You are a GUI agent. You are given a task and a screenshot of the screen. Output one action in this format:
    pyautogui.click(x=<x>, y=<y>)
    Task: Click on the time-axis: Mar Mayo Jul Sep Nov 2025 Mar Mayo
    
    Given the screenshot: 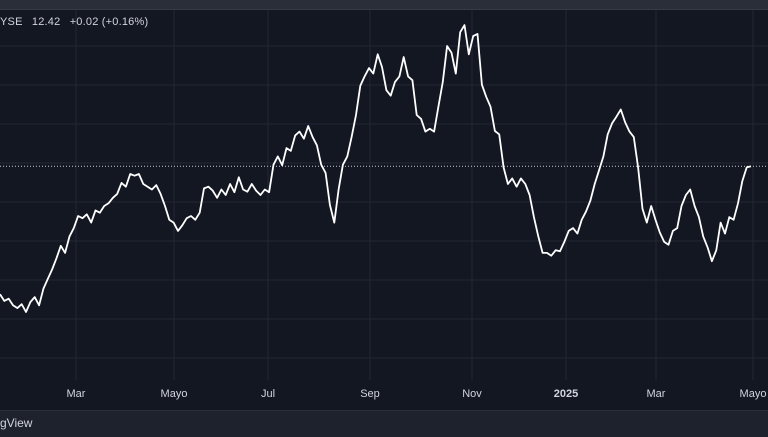 What is the action you would take?
    pyautogui.click(x=384, y=395)
    